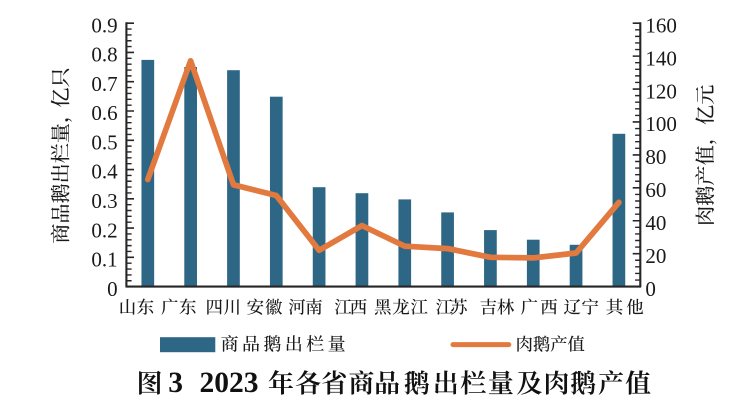 The width and height of the screenshot is (755, 416). Describe the element at coordinates (661, 25) in the screenshot. I see `svg-text: 160` at that location.